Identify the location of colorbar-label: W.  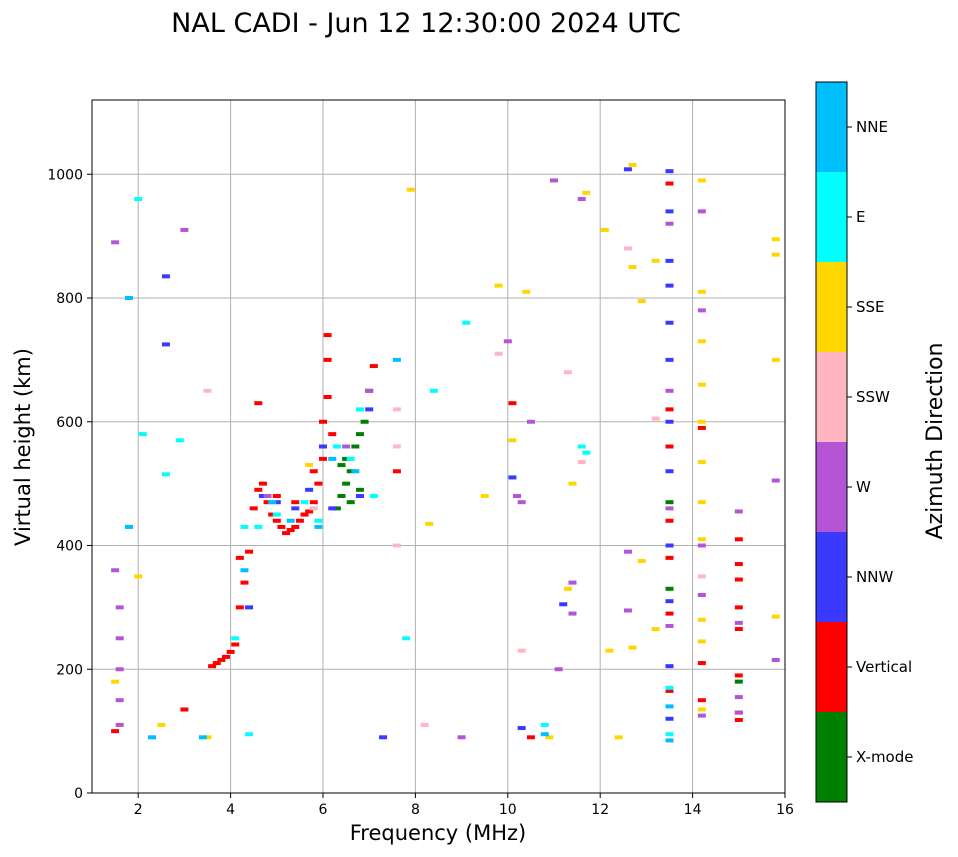
(863, 487).